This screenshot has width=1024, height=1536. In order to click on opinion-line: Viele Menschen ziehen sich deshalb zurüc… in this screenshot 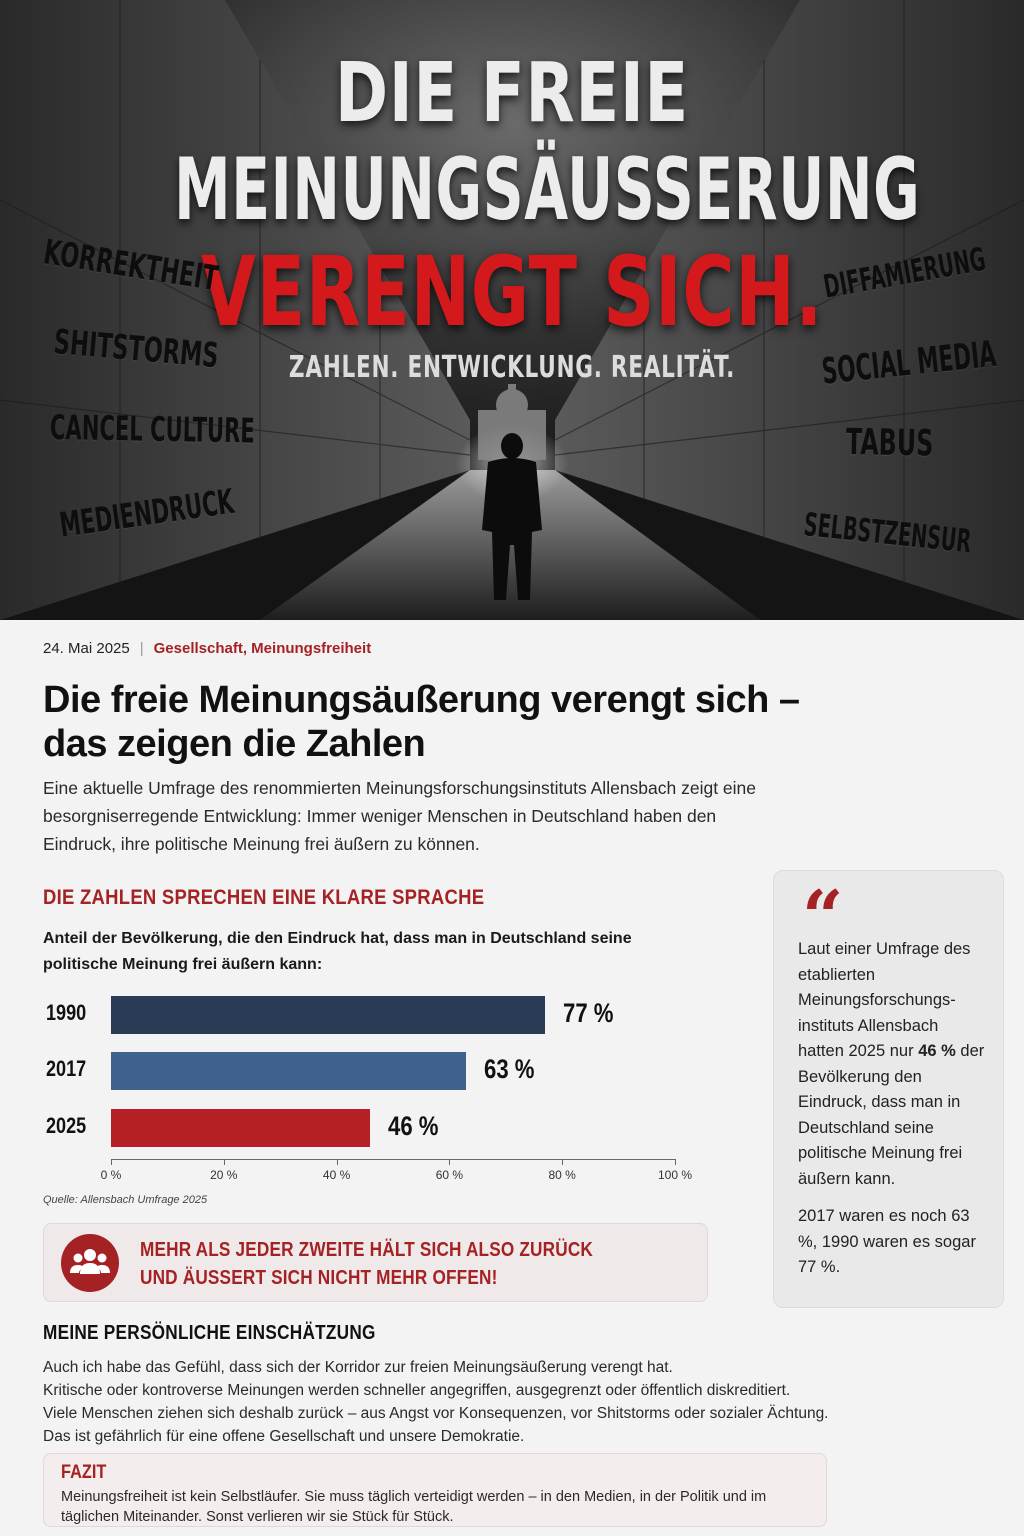, I will do `click(436, 1413)`.